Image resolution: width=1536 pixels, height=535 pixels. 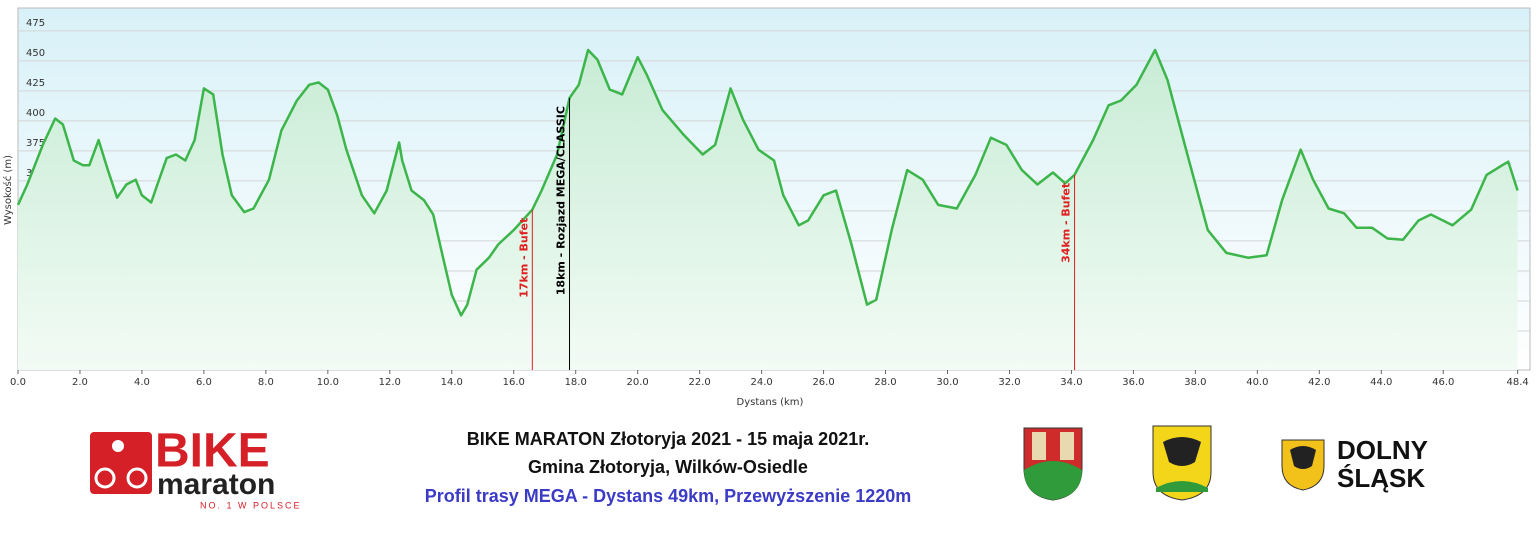 I want to click on footer-location: Gmina Złotoryja, Wilków-Osiedle, so click(x=668, y=467).